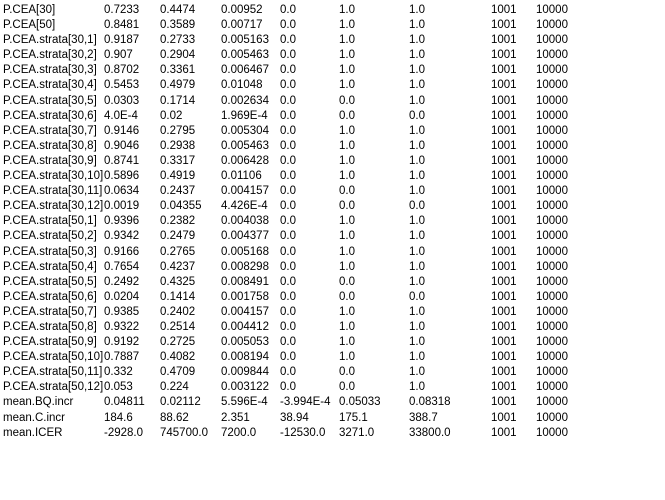 The width and height of the screenshot is (665, 500). What do you see at coordinates (178, 10) in the screenshot?
I see `sd-cell: 0.4474` at bounding box center [178, 10].